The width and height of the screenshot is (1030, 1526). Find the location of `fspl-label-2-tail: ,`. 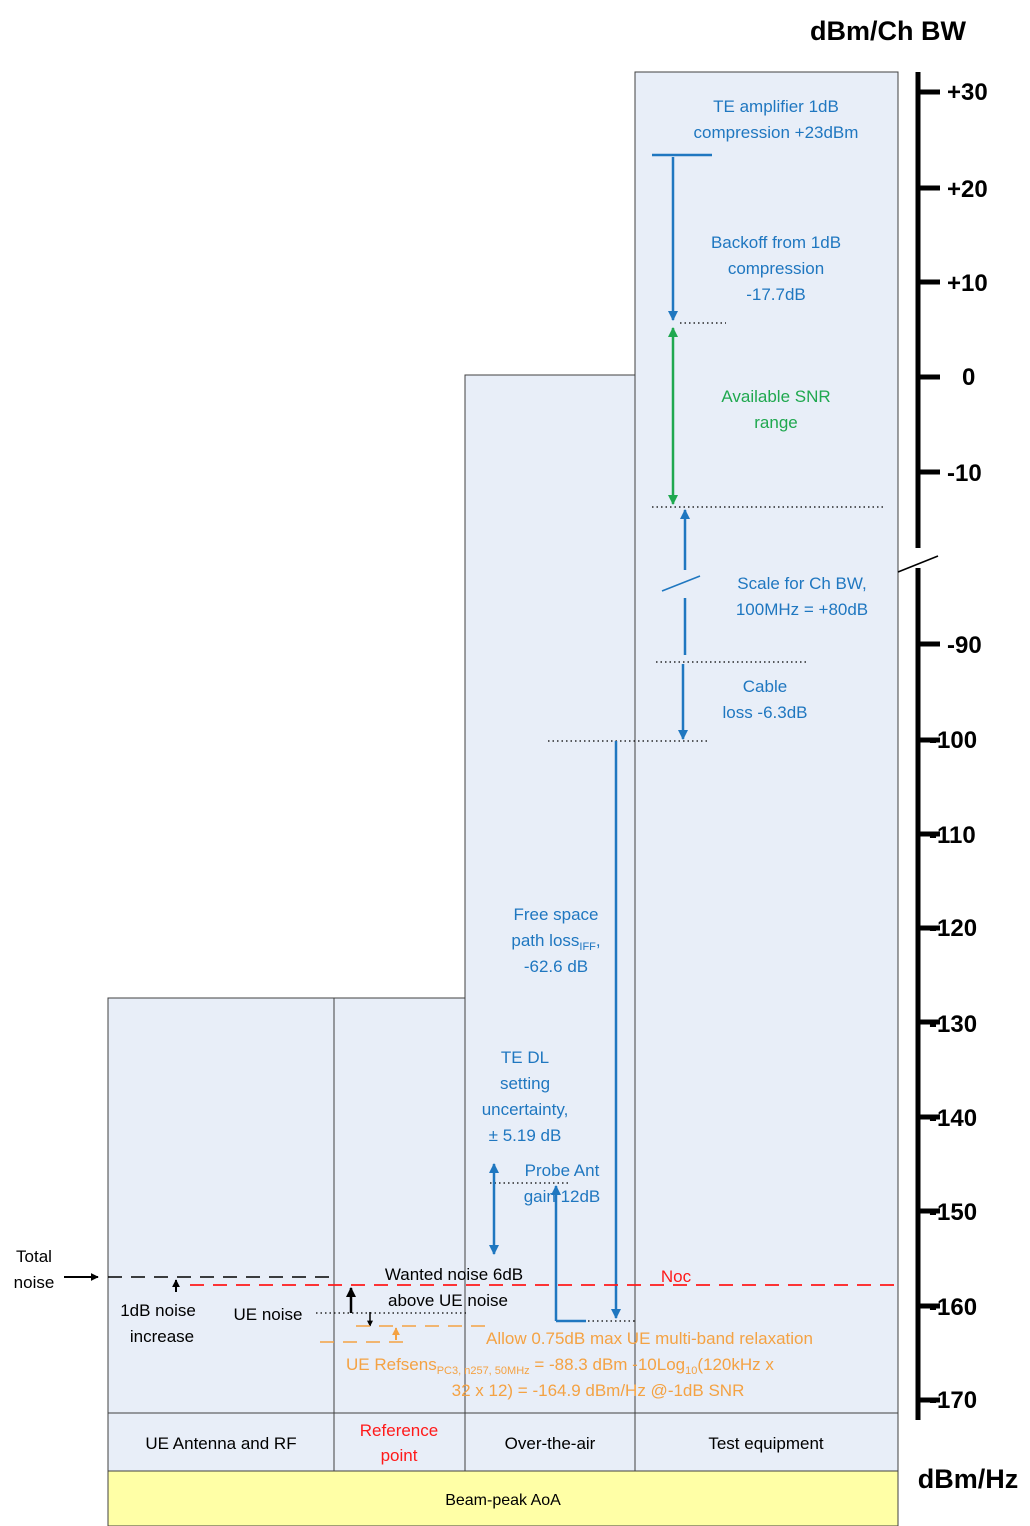

fspl-label-2-tail: , is located at coordinates (598, 940).